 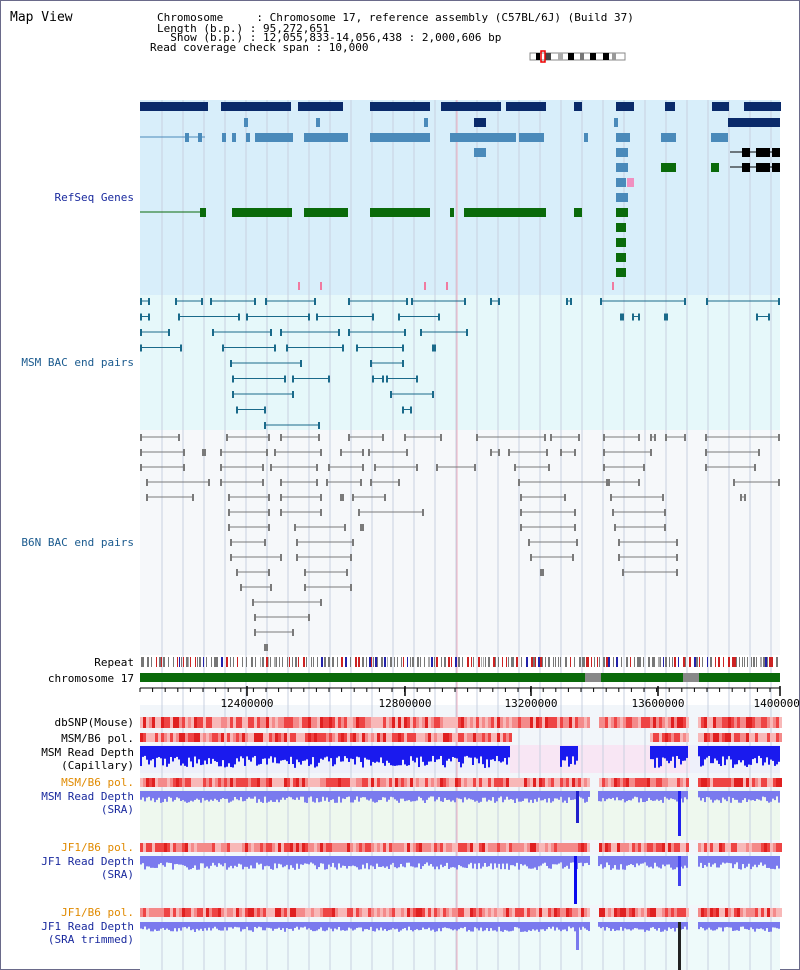 I want to click on read-depth-spike, so click(x=577, y=807).